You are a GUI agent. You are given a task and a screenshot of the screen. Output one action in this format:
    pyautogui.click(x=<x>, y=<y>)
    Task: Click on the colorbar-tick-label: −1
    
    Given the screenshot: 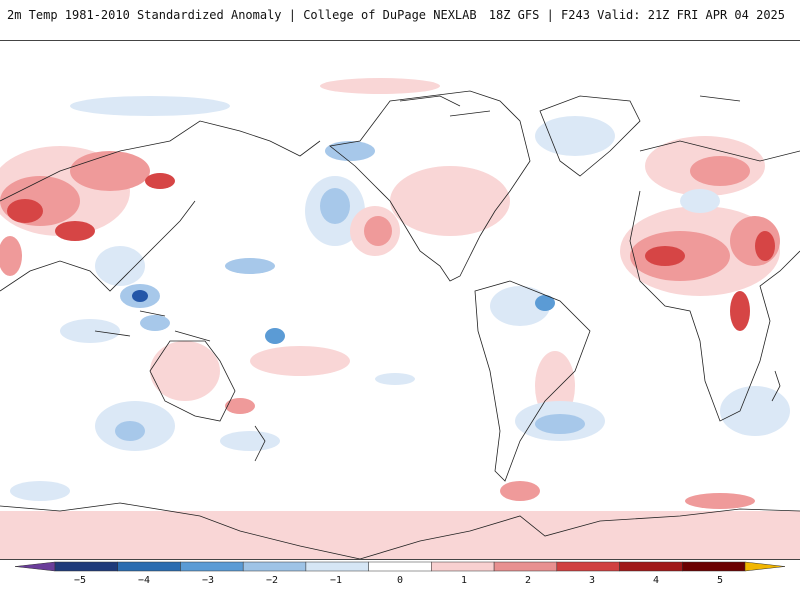 What is the action you would take?
    pyautogui.click(x=336, y=580)
    